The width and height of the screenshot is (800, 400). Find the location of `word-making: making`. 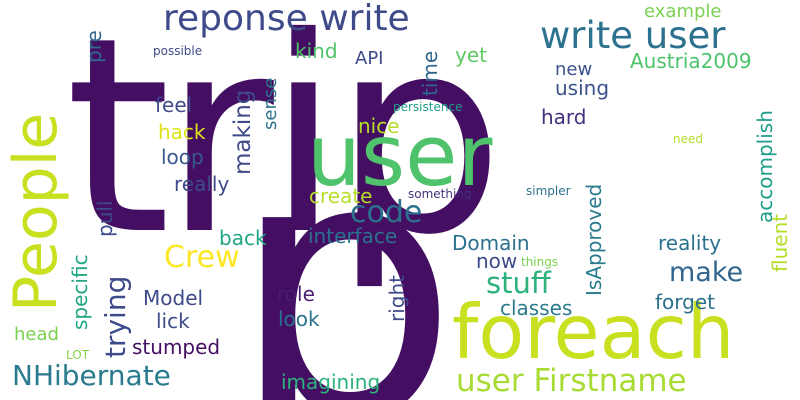

word-making: making is located at coordinates (243, 132).